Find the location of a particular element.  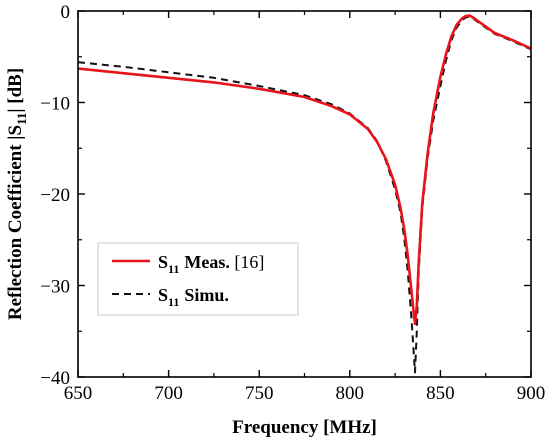

y-tick-label: −10 is located at coordinates (55, 104).